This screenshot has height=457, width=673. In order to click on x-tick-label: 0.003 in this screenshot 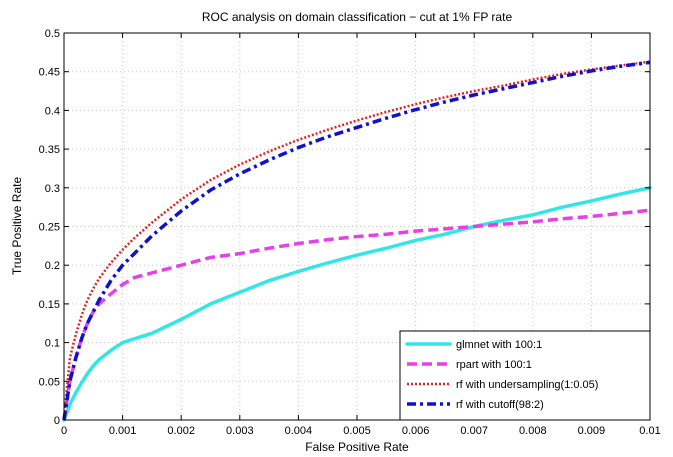, I will do `click(240, 431)`.